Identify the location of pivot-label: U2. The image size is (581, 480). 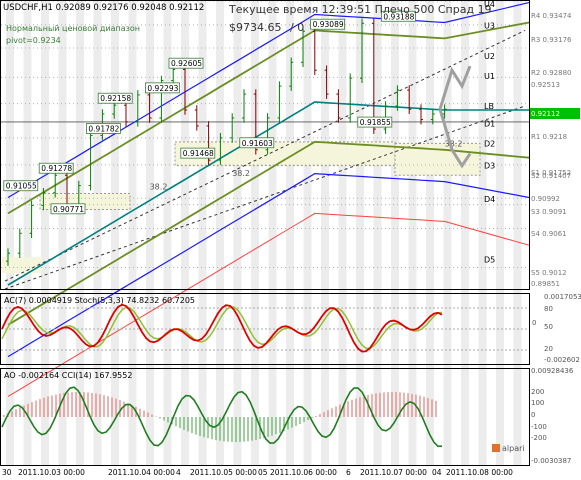
(489, 56).